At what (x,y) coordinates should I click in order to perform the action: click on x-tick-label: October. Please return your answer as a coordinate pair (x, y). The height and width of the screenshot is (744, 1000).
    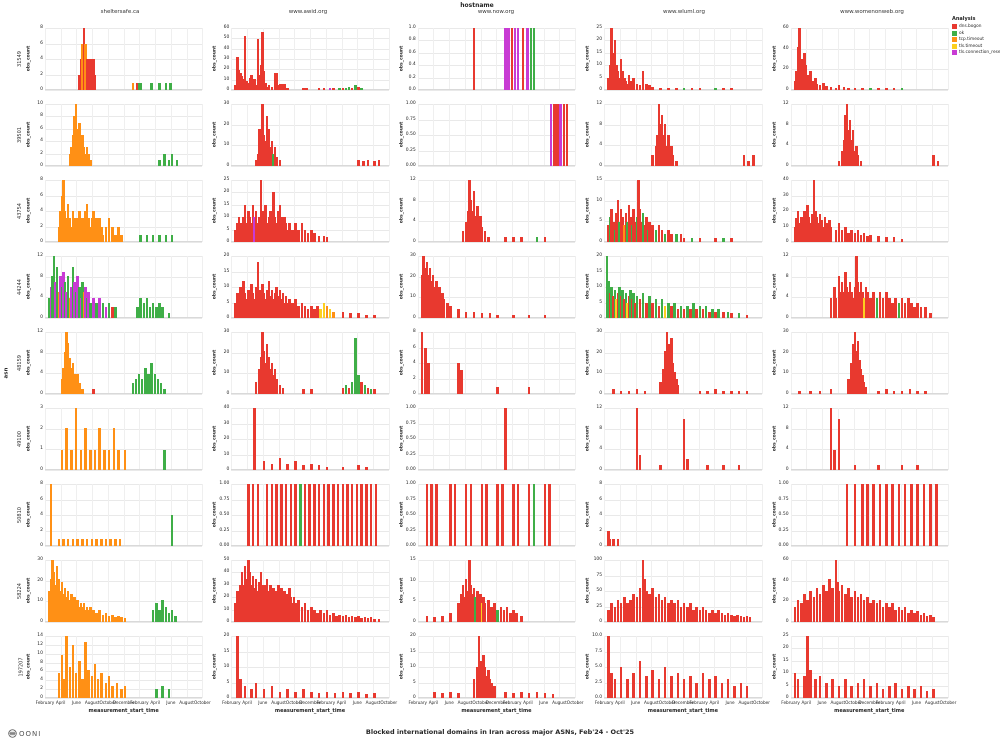
    Looking at the image, I should click on (575, 702).